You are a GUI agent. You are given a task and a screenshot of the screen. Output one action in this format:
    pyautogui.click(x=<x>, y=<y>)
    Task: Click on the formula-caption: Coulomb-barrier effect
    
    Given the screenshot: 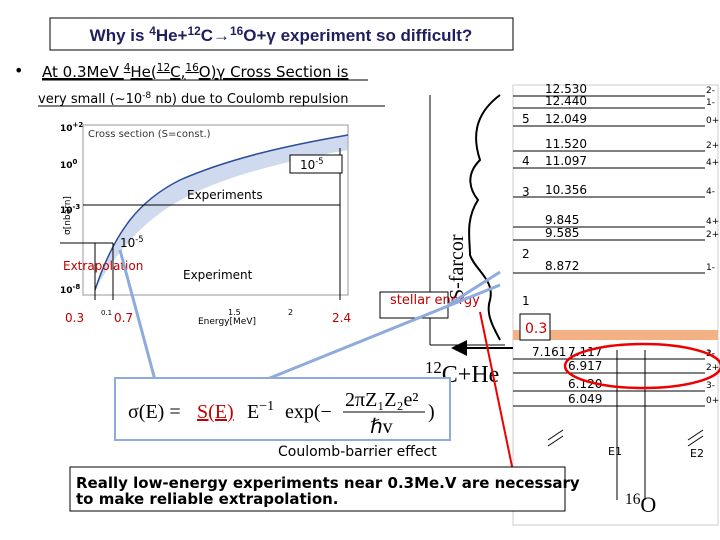 What is the action you would take?
    pyautogui.click(x=357, y=452)
    